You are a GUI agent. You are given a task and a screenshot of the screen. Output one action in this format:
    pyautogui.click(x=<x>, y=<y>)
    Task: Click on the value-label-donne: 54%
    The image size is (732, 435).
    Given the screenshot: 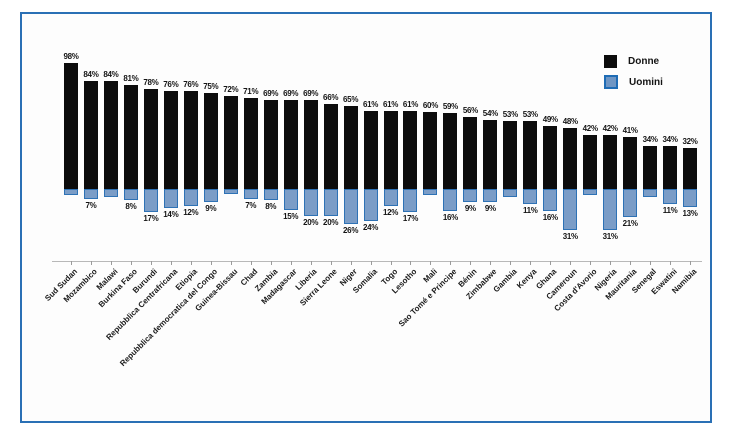 What is the action you would take?
    pyautogui.click(x=490, y=113)
    